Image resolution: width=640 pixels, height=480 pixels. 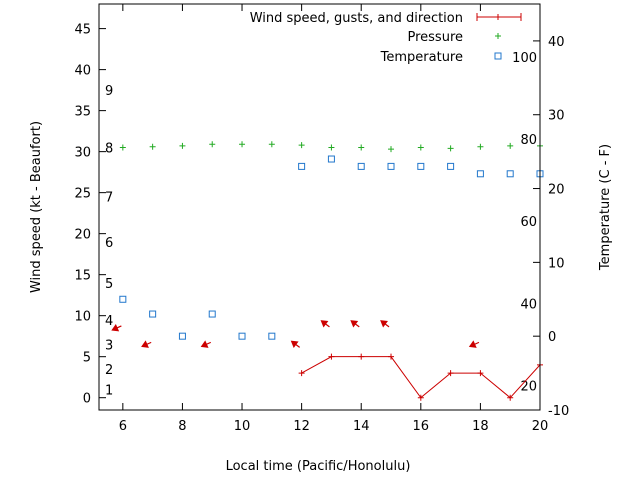 I want to click on fahrenheit-label: 80, so click(x=528, y=140).